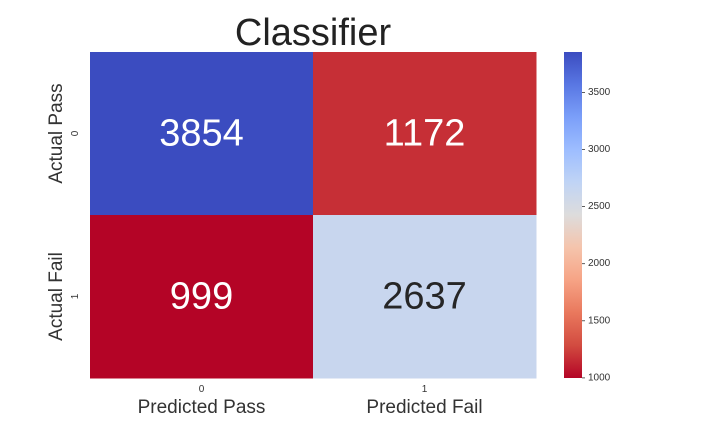 This screenshot has width=720, height=432. Describe the element at coordinates (56, 212) in the screenshot. I see `y-axis-category-labels: Actual Pass Actual Fail` at that location.